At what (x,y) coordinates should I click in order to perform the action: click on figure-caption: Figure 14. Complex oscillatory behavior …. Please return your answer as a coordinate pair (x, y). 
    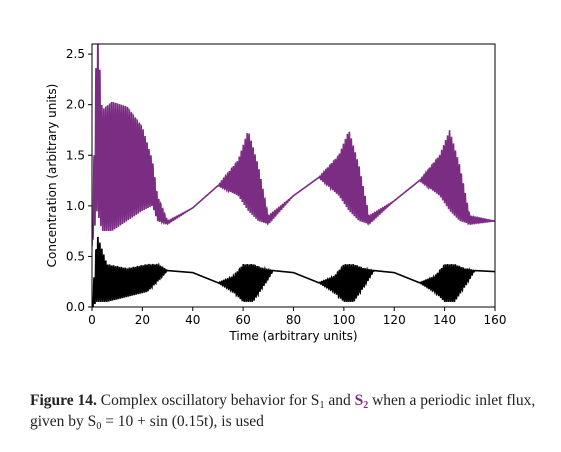
    Looking at the image, I should click on (285, 411).